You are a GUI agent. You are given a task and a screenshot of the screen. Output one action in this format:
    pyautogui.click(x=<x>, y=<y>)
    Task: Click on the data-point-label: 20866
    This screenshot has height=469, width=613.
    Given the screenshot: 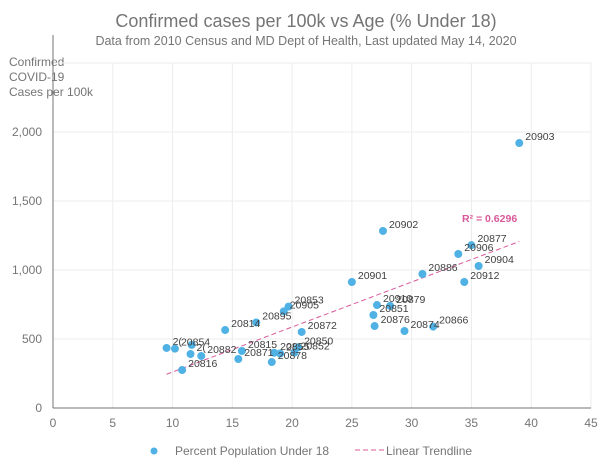 What is the action you would take?
    pyautogui.click(x=453, y=321)
    